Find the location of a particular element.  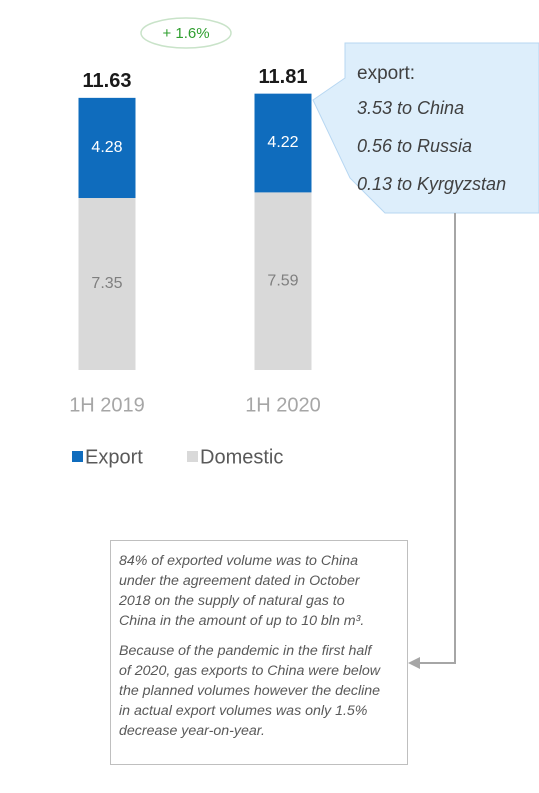

callout-line: 3.53 to China is located at coordinates (410, 108).